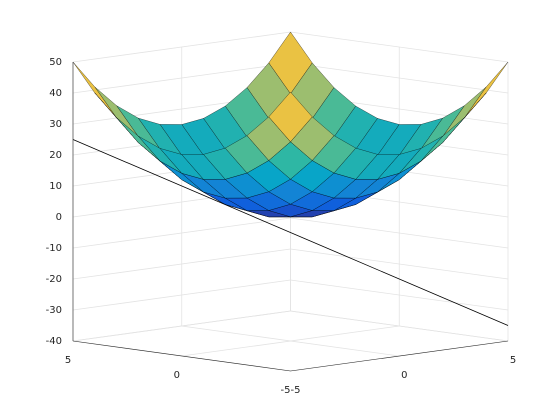  What do you see at coordinates (290, 117) in the screenshot?
I see `surface-face` at bounding box center [290, 117].